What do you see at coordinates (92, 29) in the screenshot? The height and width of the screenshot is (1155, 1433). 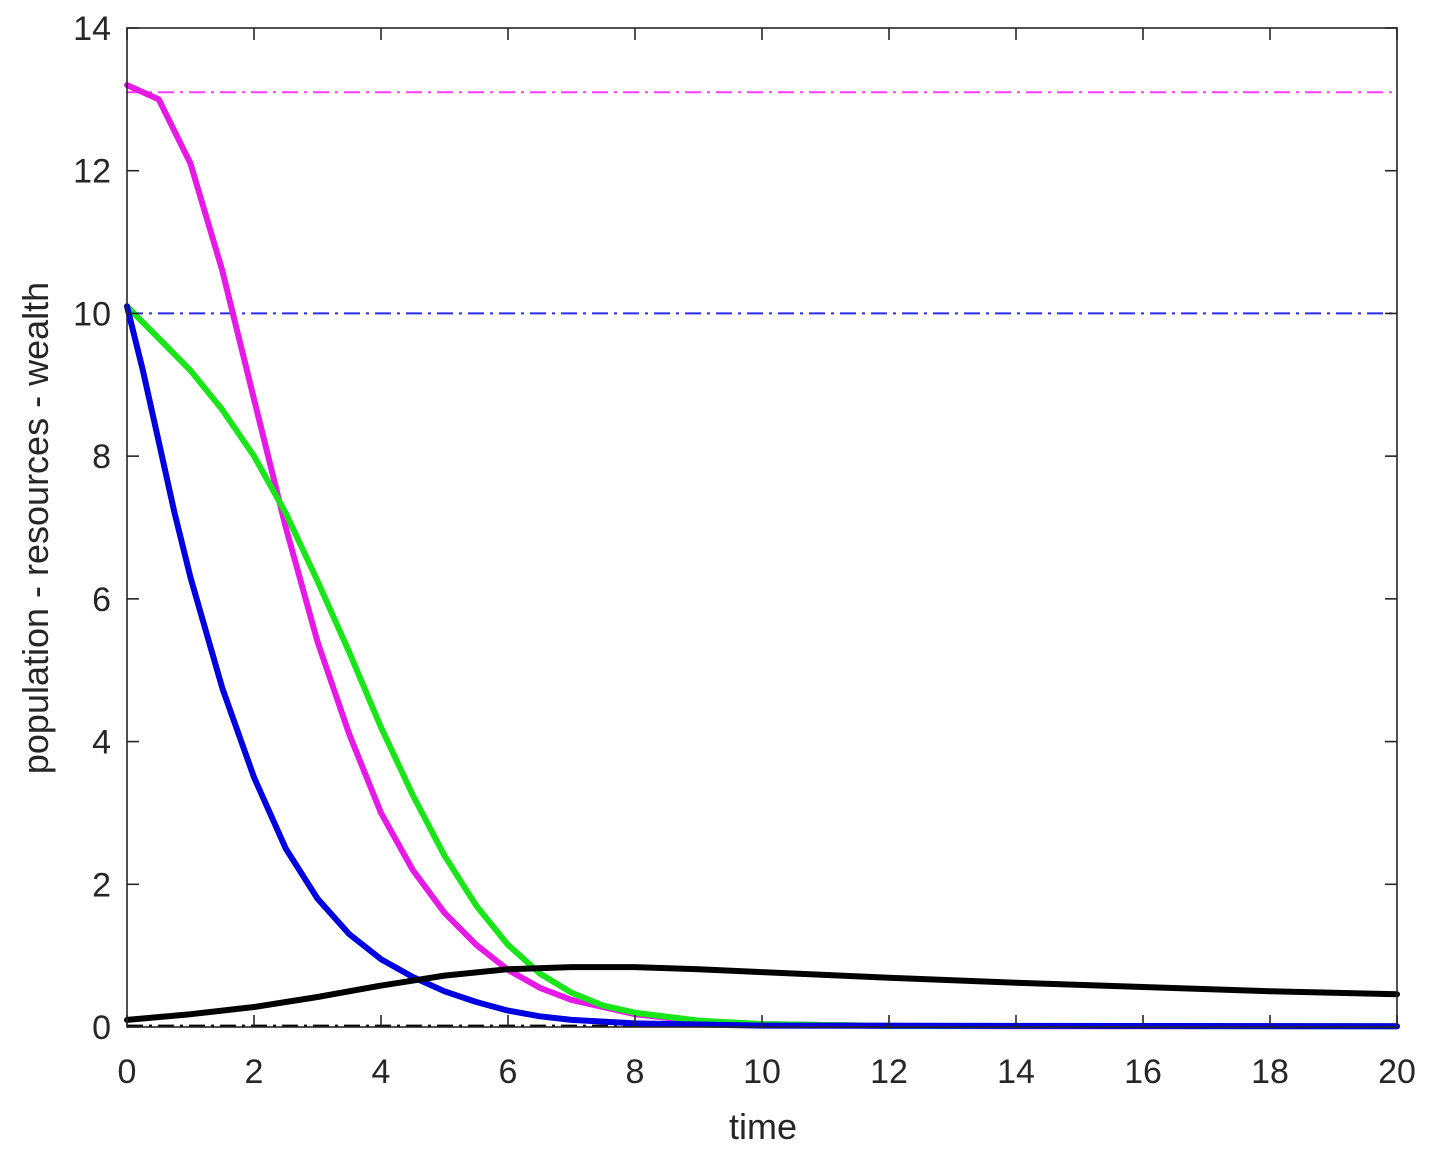 I see `y-tick-label: 14` at bounding box center [92, 29].